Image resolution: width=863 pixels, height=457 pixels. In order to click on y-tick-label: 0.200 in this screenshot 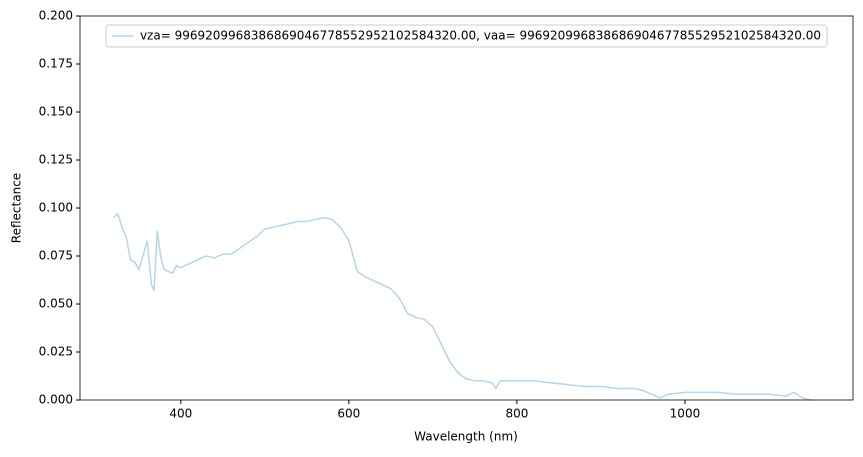, I will do `click(56, 16)`.